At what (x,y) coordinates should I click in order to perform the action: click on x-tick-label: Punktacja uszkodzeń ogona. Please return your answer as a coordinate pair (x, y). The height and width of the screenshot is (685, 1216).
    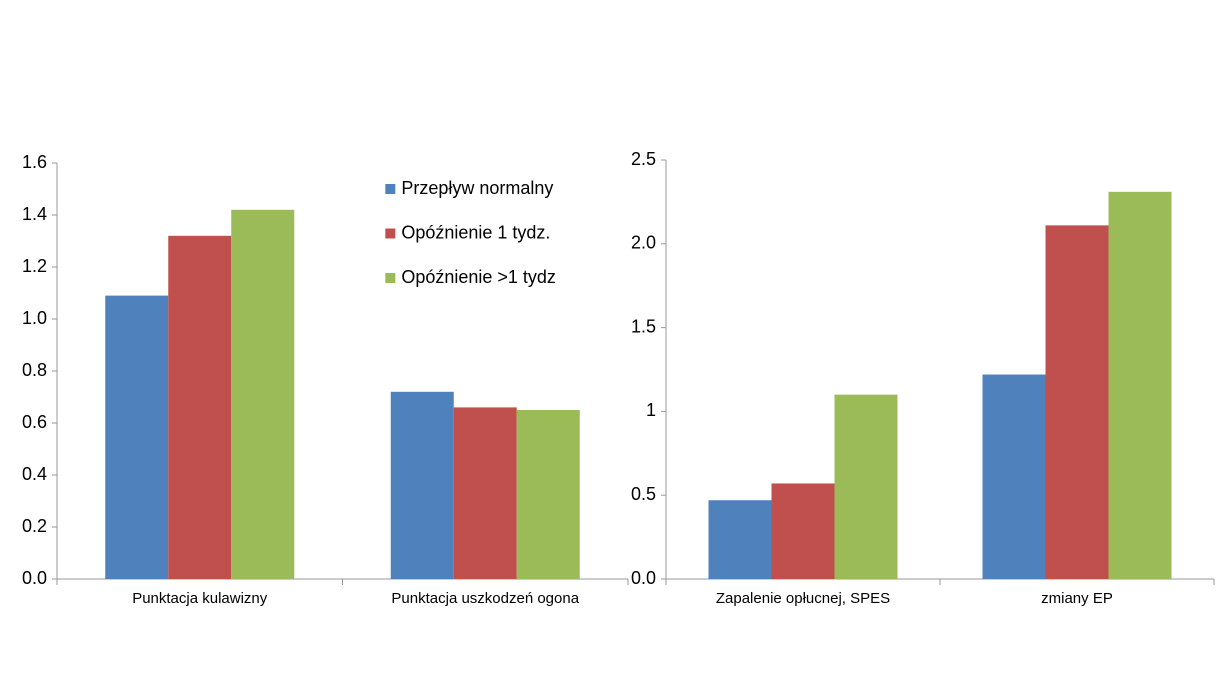
    Looking at the image, I should click on (485, 598).